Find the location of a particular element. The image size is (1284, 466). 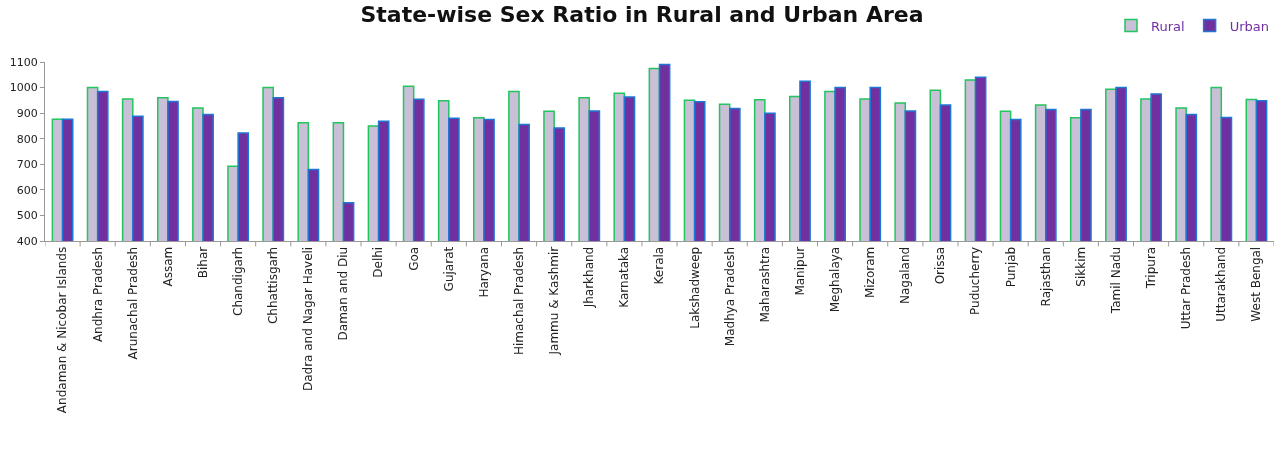

y-tick-label: 500 is located at coordinates (27, 216).